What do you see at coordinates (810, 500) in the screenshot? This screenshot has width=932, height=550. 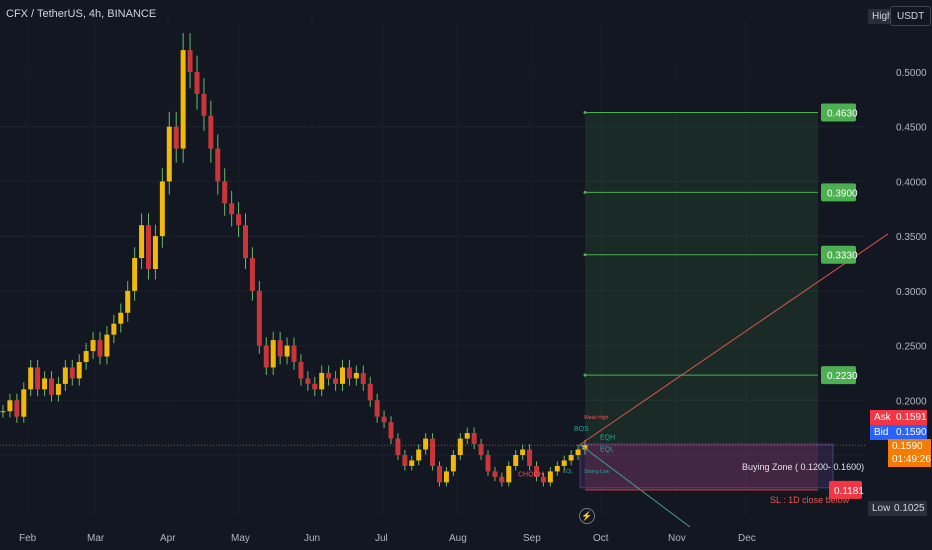 I see `stop-loss-note: SL : 1D close below` at bounding box center [810, 500].